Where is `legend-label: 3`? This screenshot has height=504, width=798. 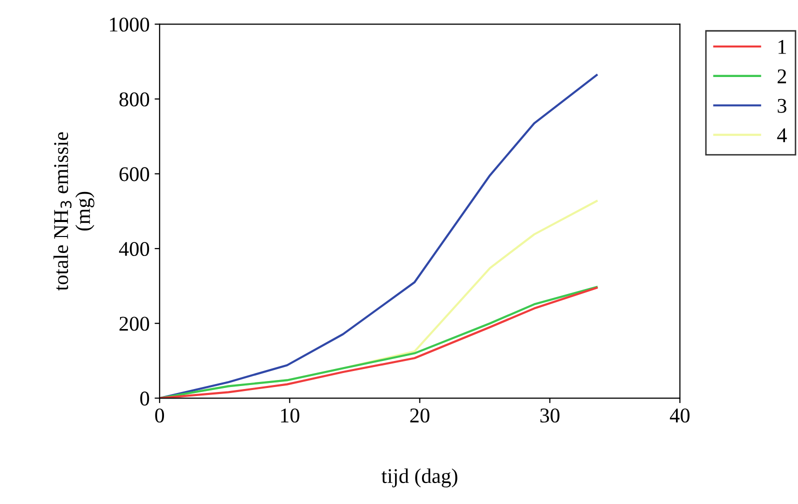
legend-label: 3 is located at coordinates (782, 105).